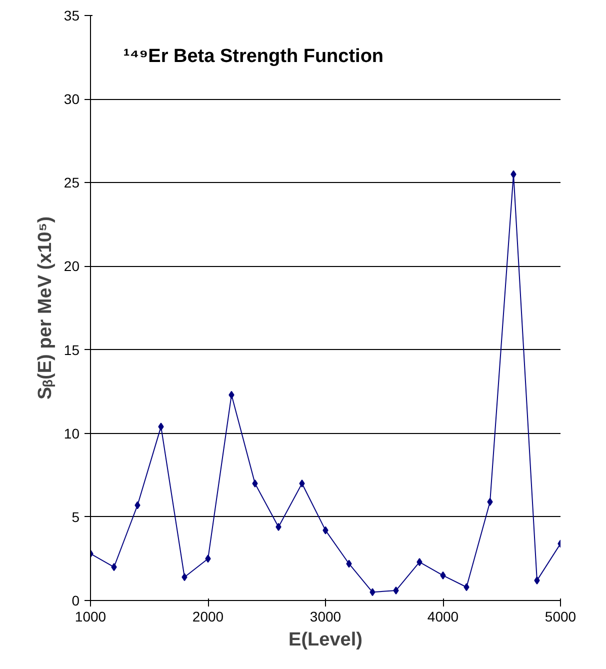 This screenshot has width=606, height=669. What do you see at coordinates (72, 182) in the screenshot?
I see `y-tick-label: 25` at bounding box center [72, 182].